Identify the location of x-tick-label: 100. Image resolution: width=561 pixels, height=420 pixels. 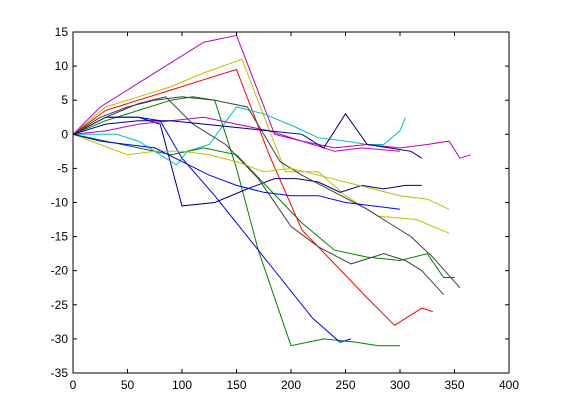
(182, 385).